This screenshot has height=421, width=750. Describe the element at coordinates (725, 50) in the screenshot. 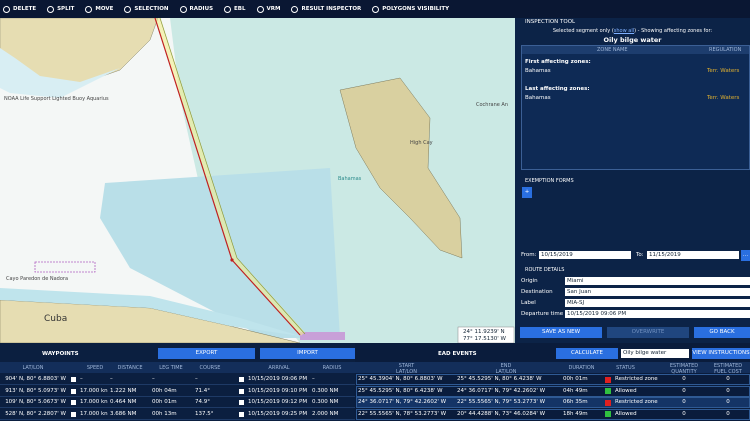

I see `column-header: REGULATION` at that location.